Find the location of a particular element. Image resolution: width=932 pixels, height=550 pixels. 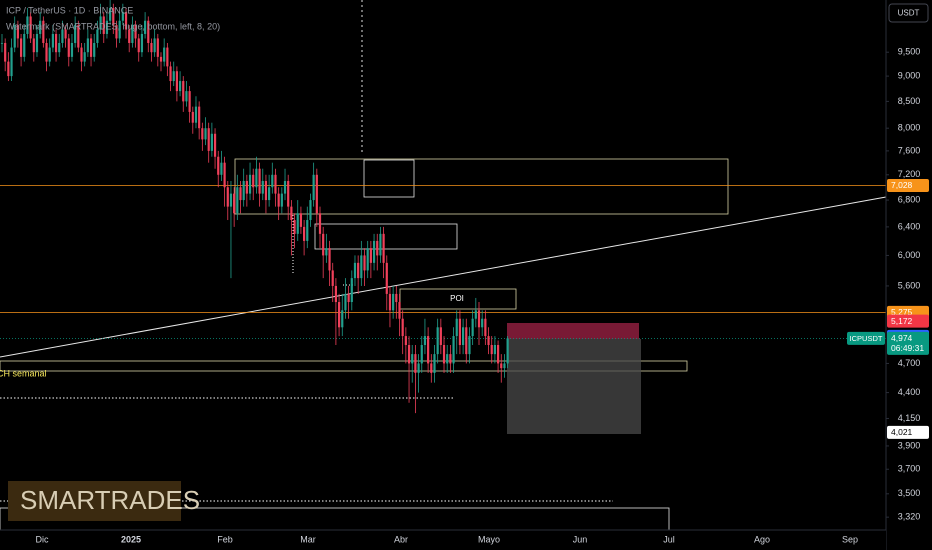

y-tick-label: 8,000 is located at coordinates (909, 128).